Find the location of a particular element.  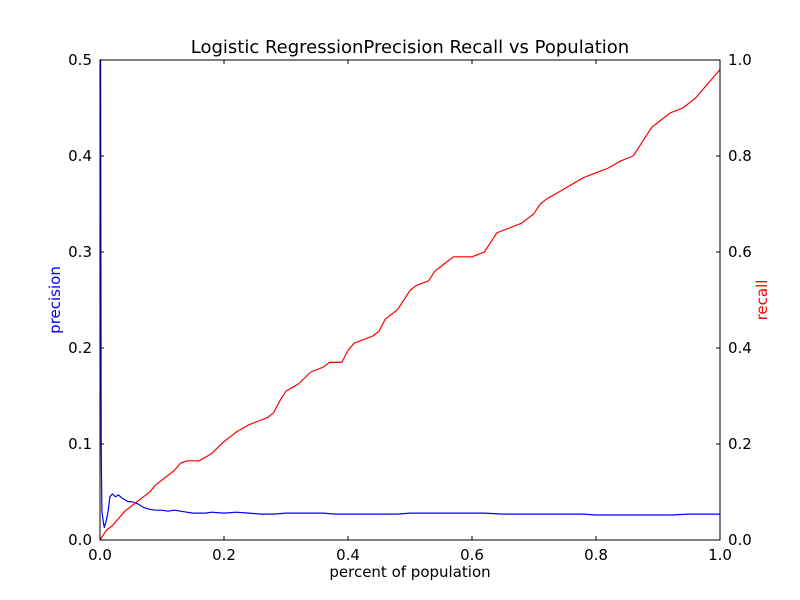

y-right-tick-label: 0.8 is located at coordinates (740, 156).